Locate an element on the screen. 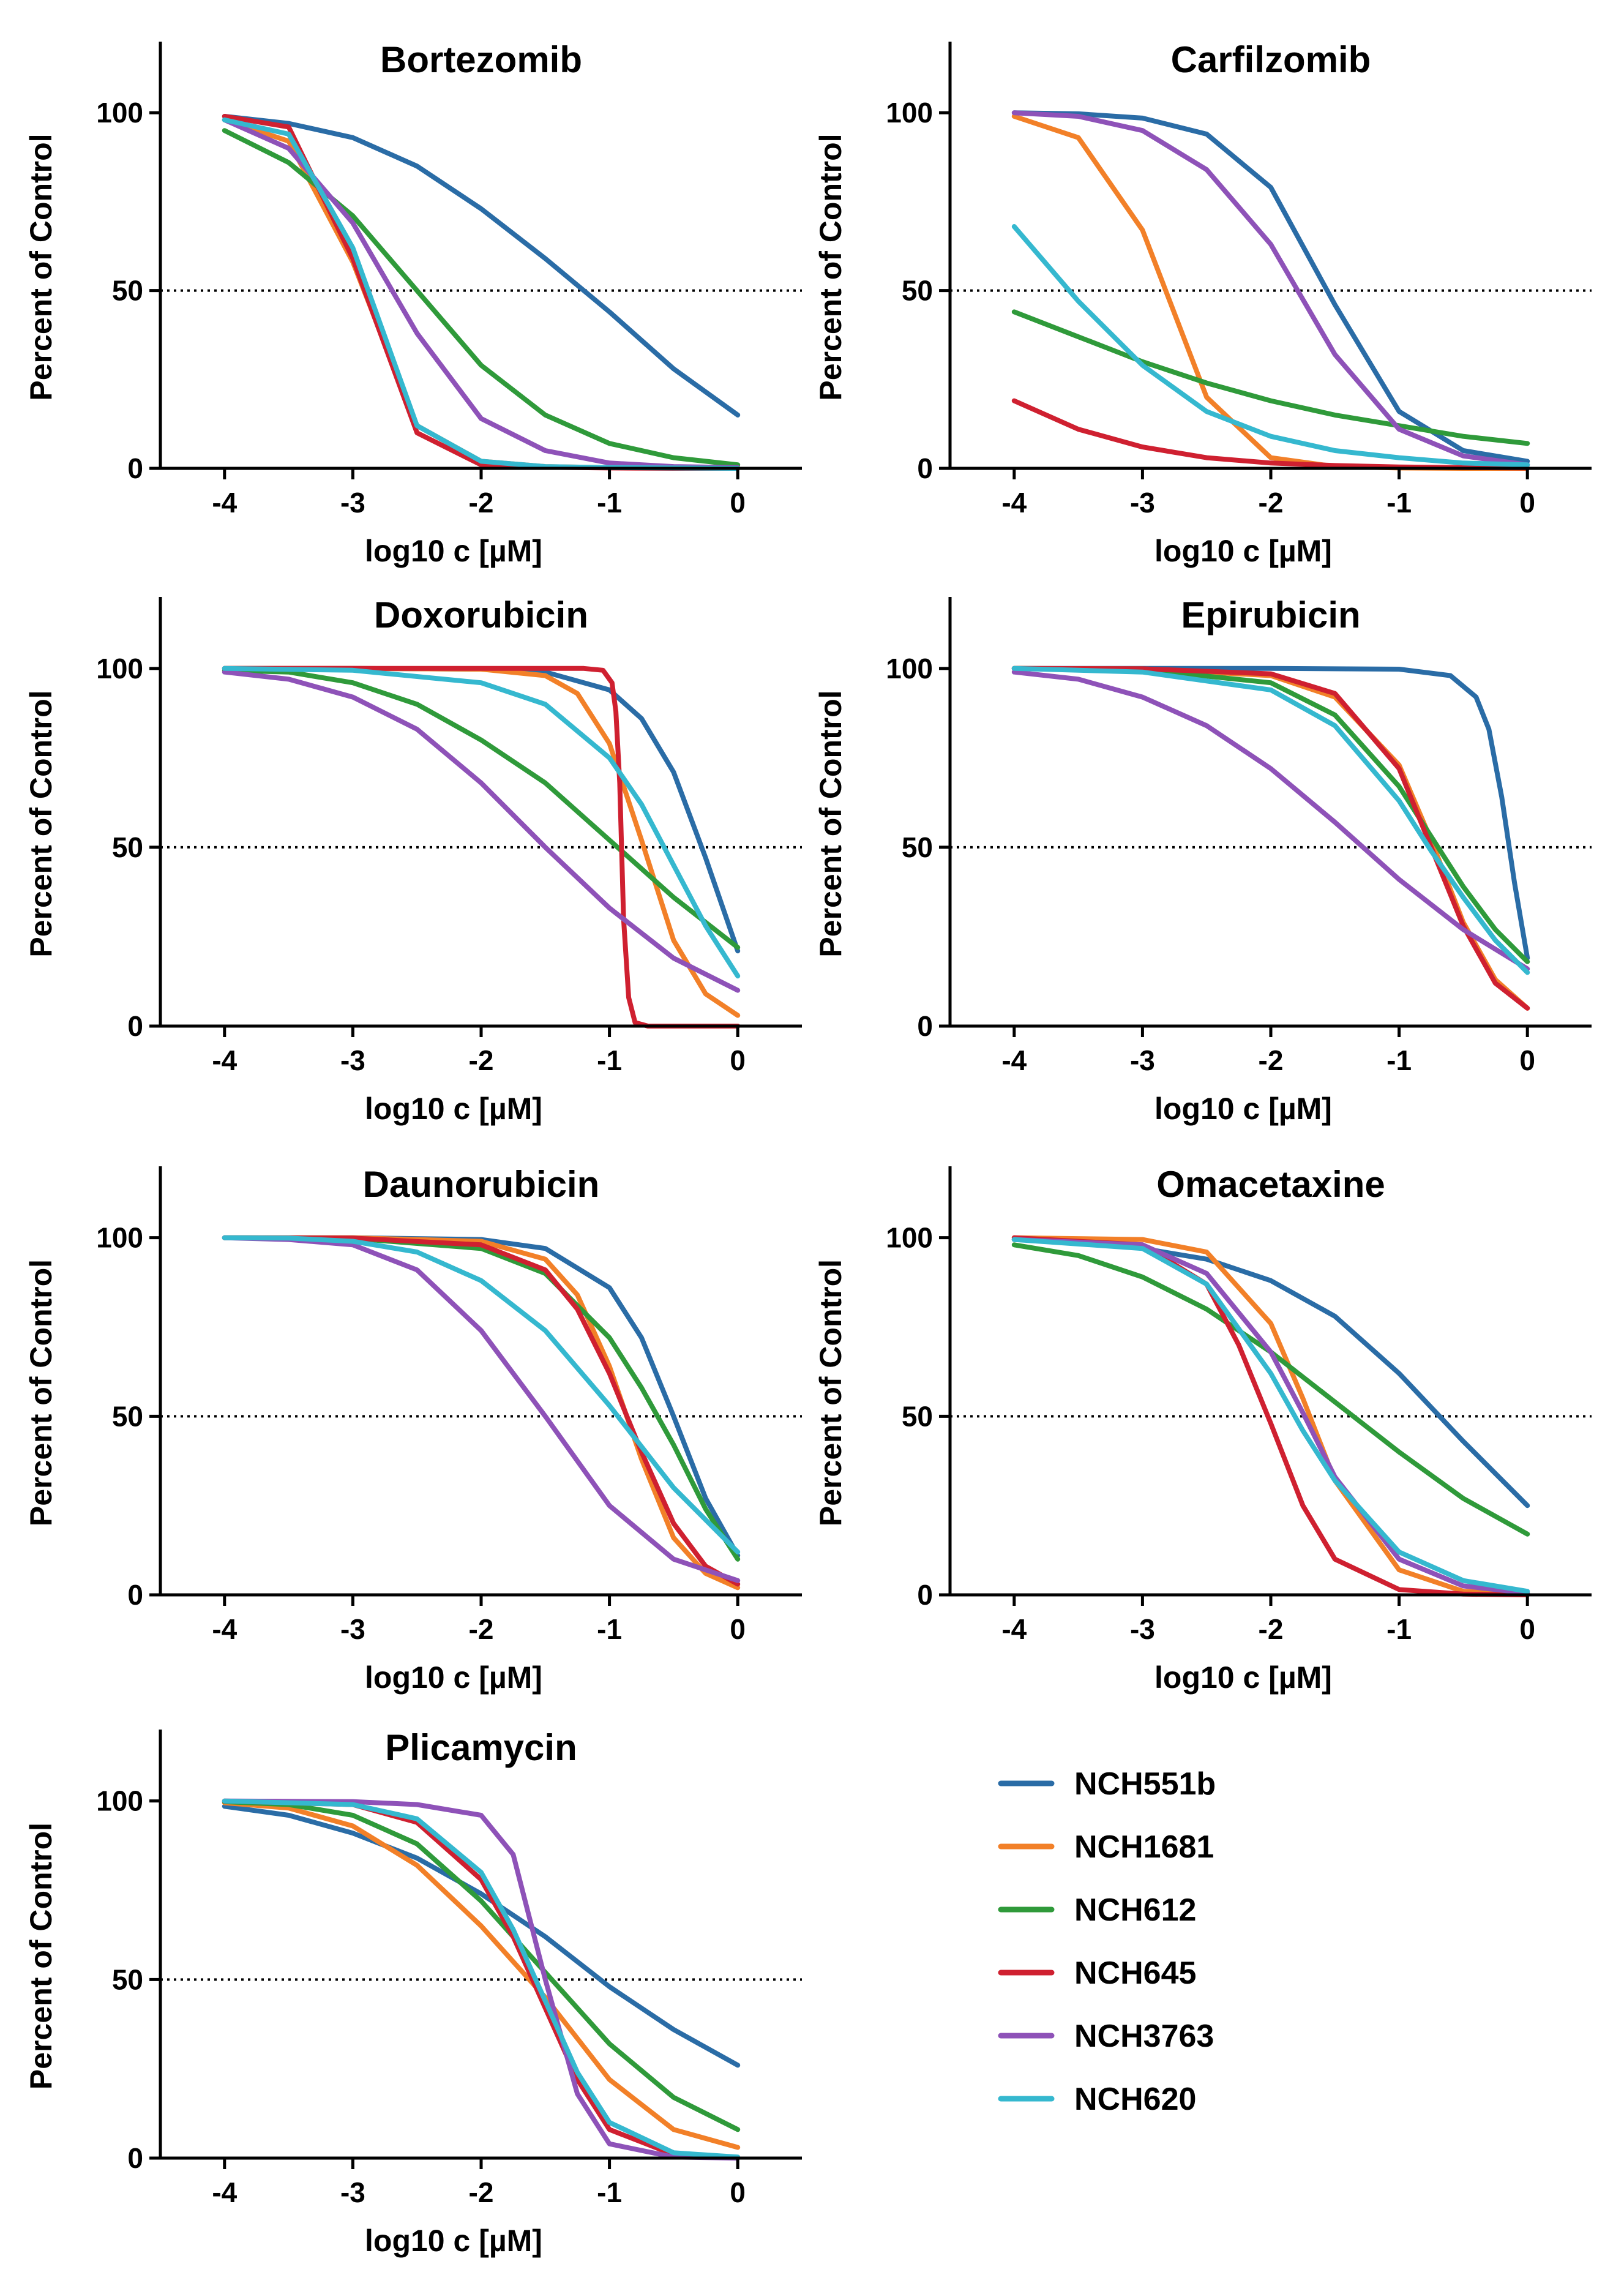  chart-title: Carfilzomib is located at coordinates (1271, 59).